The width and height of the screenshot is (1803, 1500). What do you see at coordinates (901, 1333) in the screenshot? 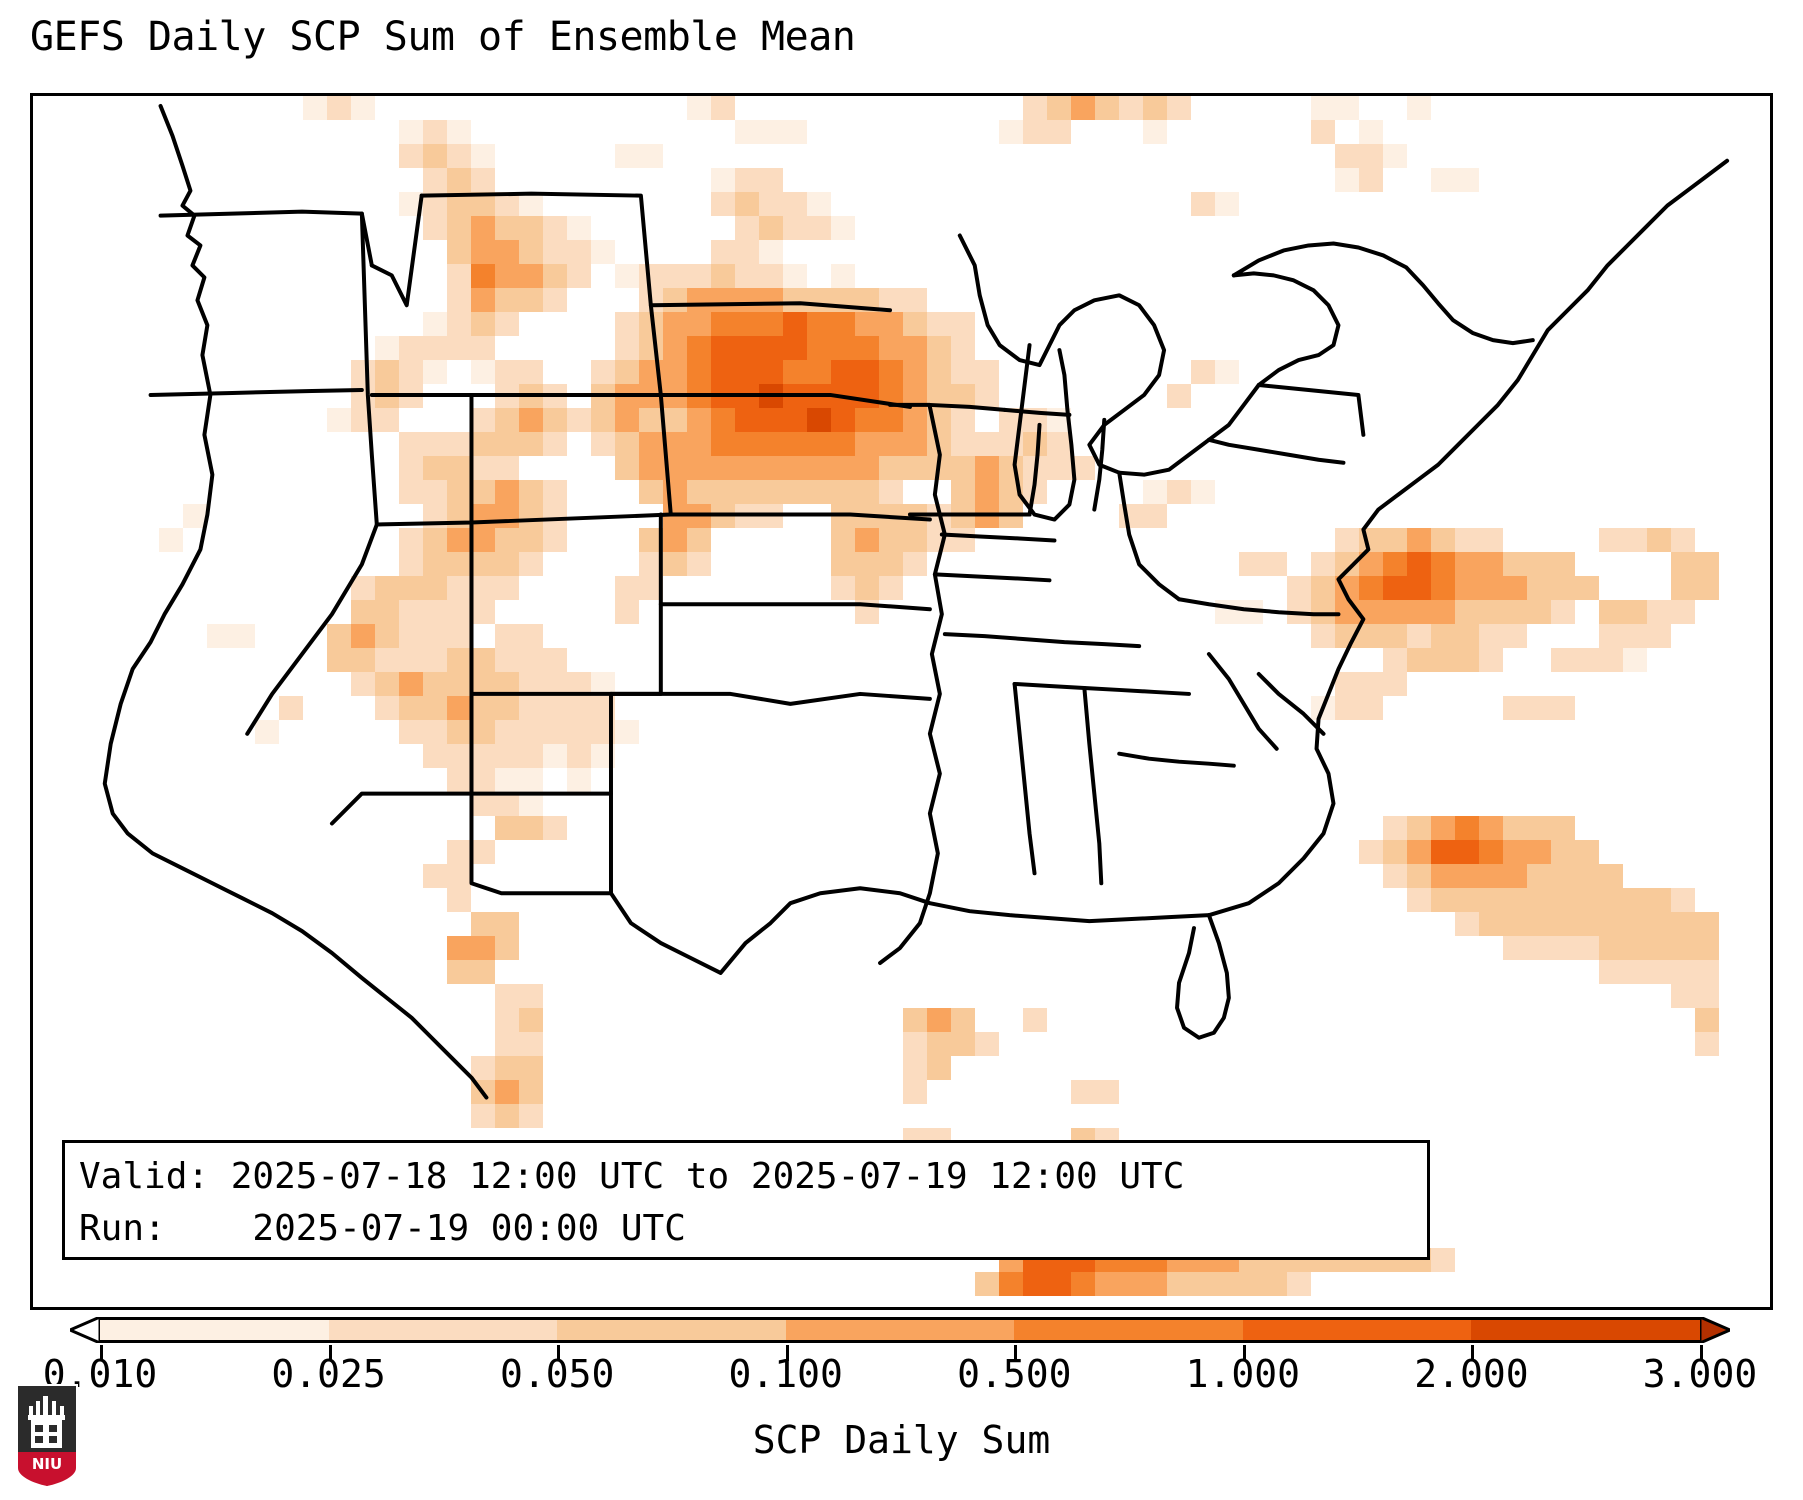
I see `colorbar` at bounding box center [901, 1333].